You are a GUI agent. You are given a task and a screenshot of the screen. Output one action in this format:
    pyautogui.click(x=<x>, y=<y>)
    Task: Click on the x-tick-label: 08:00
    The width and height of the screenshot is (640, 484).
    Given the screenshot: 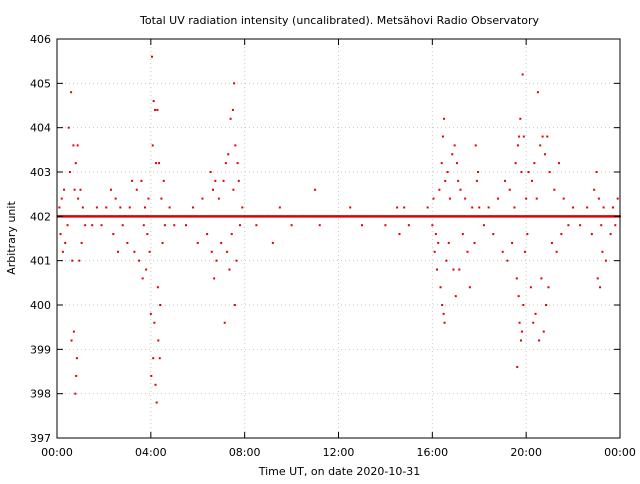 What is the action you would take?
    pyautogui.click(x=245, y=452)
    